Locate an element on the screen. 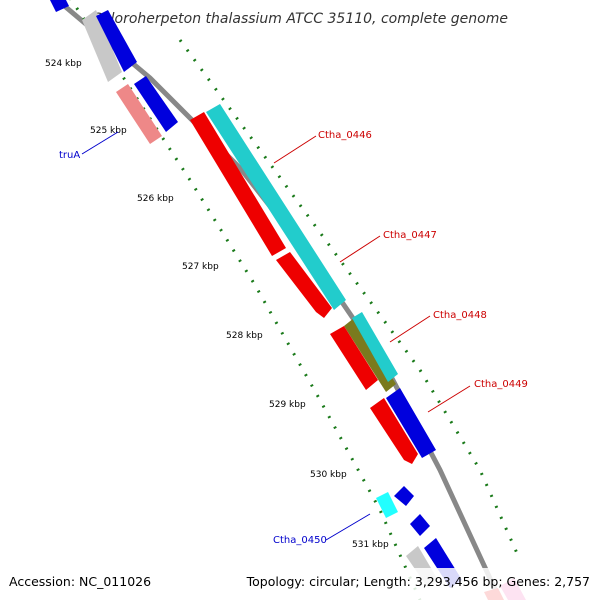 This screenshot has width=600, height=600. Ctha_0448-gene is located at coordinates (370, 355).